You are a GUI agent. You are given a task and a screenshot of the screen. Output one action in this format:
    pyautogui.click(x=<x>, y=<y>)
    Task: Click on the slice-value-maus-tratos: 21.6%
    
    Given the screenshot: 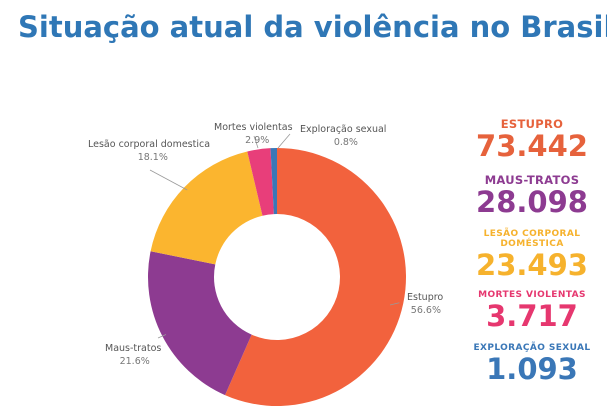 What is the action you would take?
    pyautogui.click(x=135, y=361)
    